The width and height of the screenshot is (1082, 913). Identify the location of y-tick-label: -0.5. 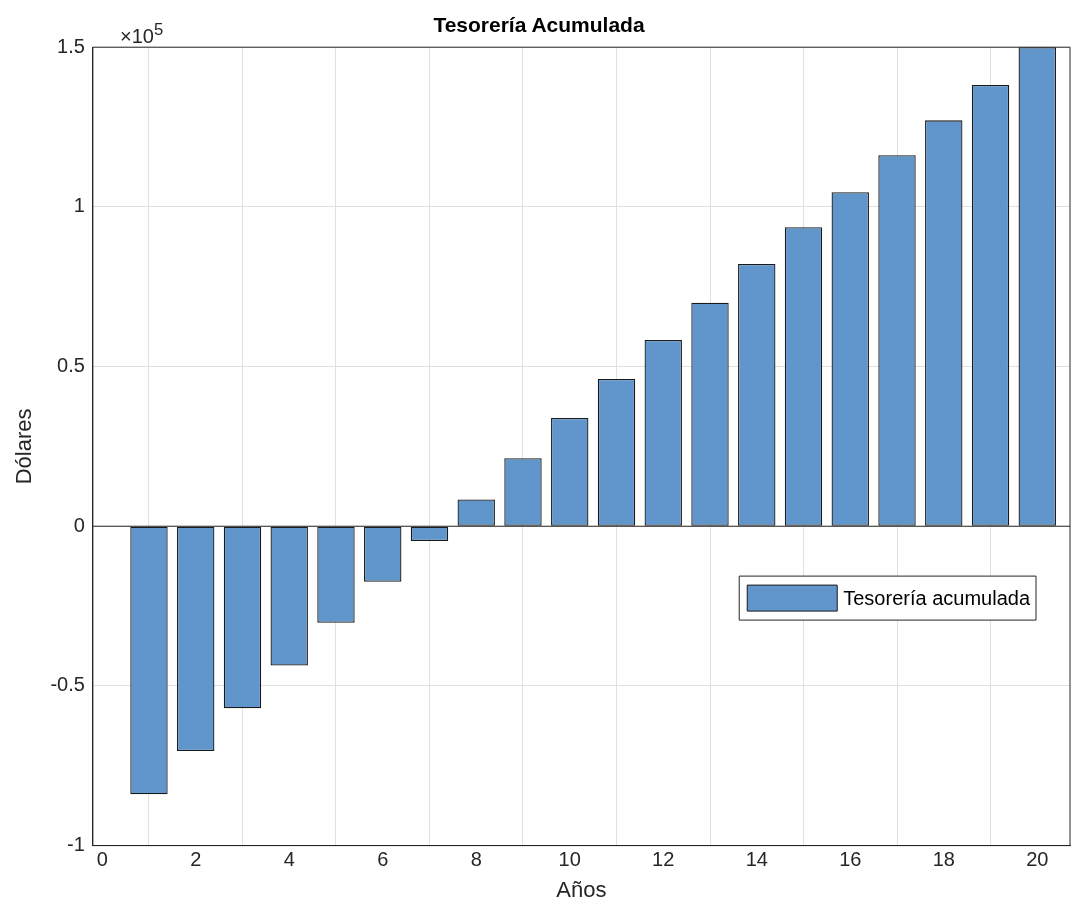
(67, 684).